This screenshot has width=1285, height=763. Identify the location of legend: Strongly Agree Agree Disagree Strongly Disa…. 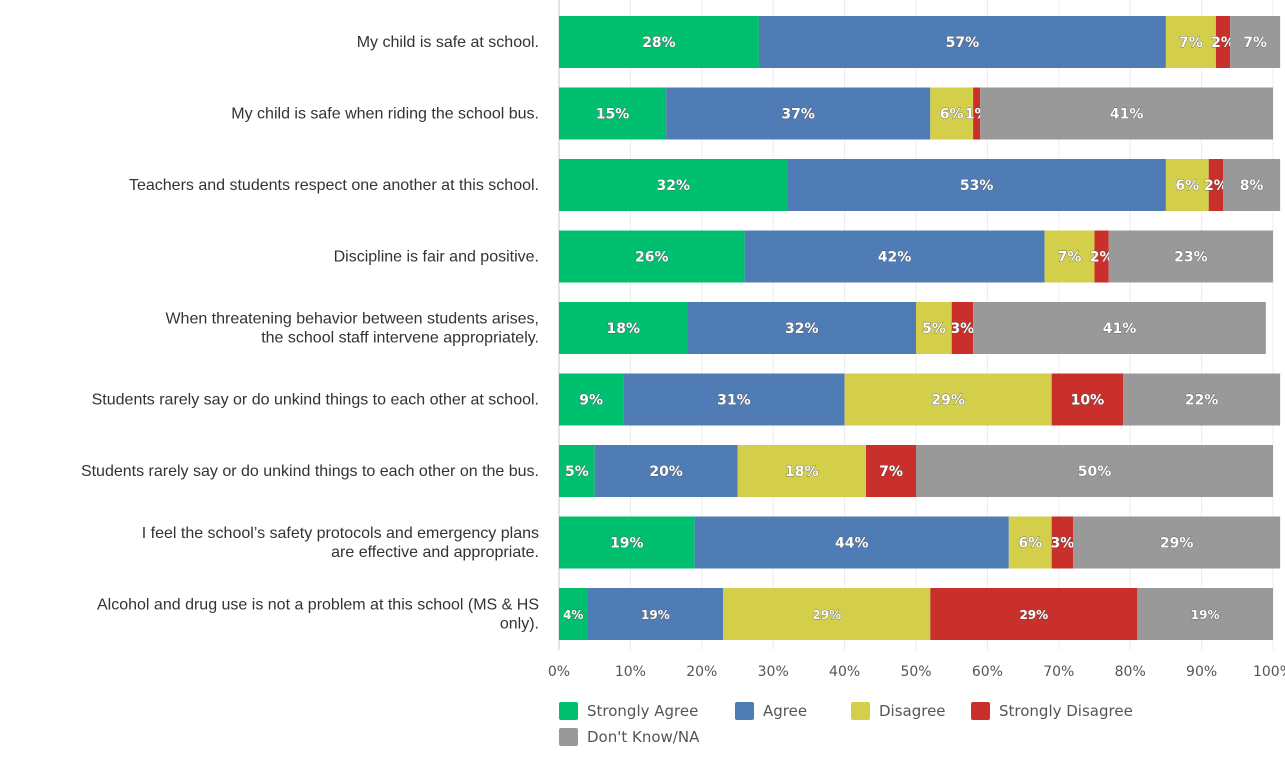
(846, 724).